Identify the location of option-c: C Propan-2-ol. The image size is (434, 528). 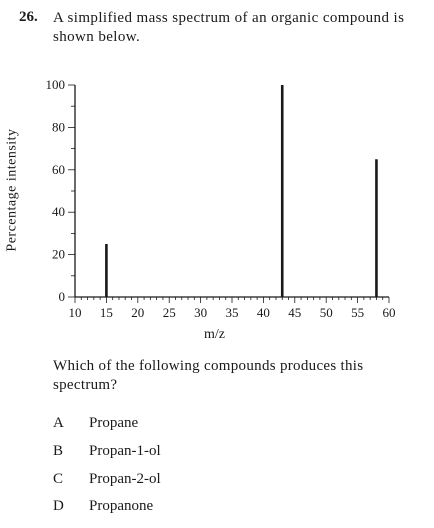
(107, 479).